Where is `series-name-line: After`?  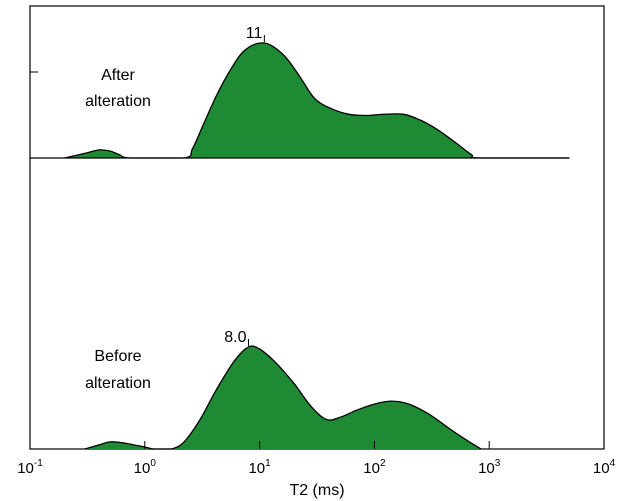
series-name-line: After is located at coordinates (118, 75).